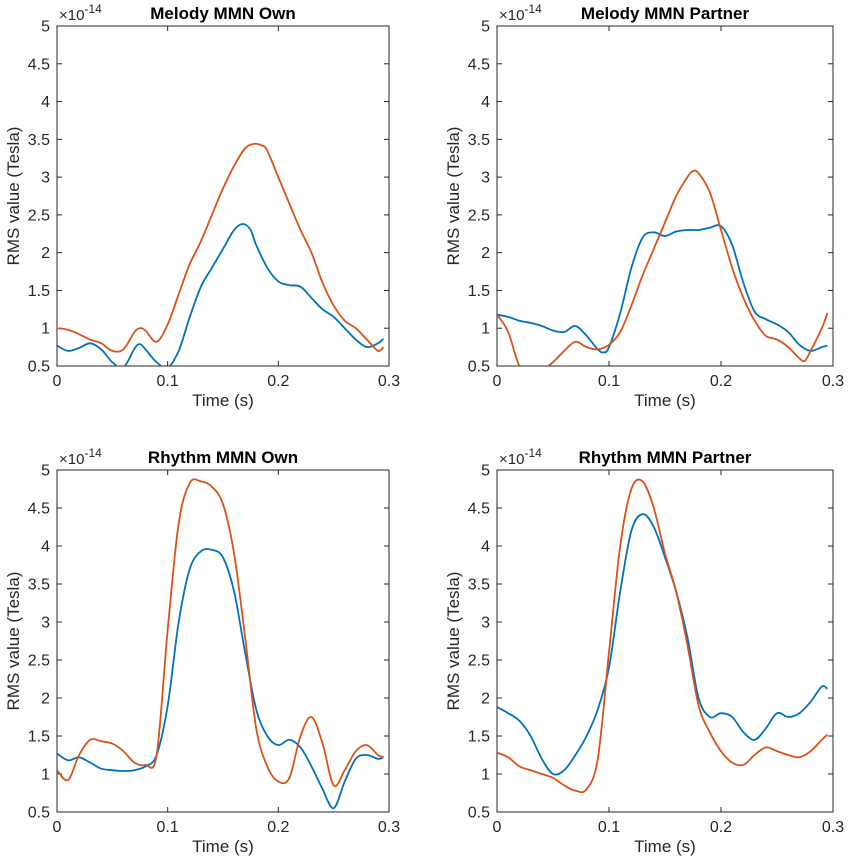  What do you see at coordinates (223, 457) in the screenshot?
I see `chart-title: Rhythm MMN Own` at bounding box center [223, 457].